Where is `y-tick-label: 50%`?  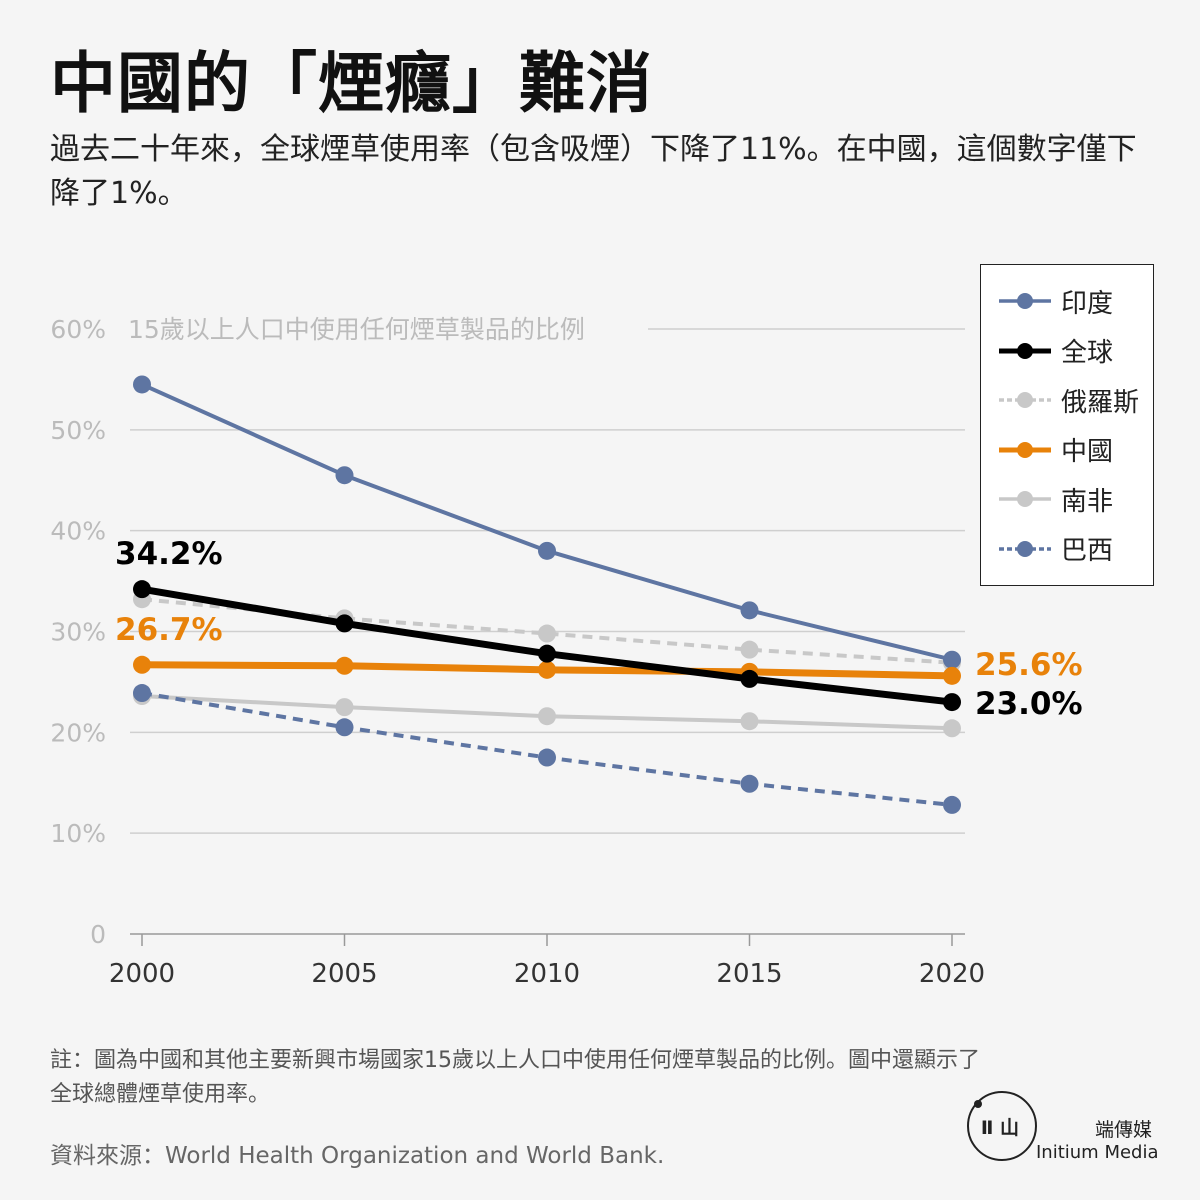
y-tick-label: 50% is located at coordinates (78, 430).